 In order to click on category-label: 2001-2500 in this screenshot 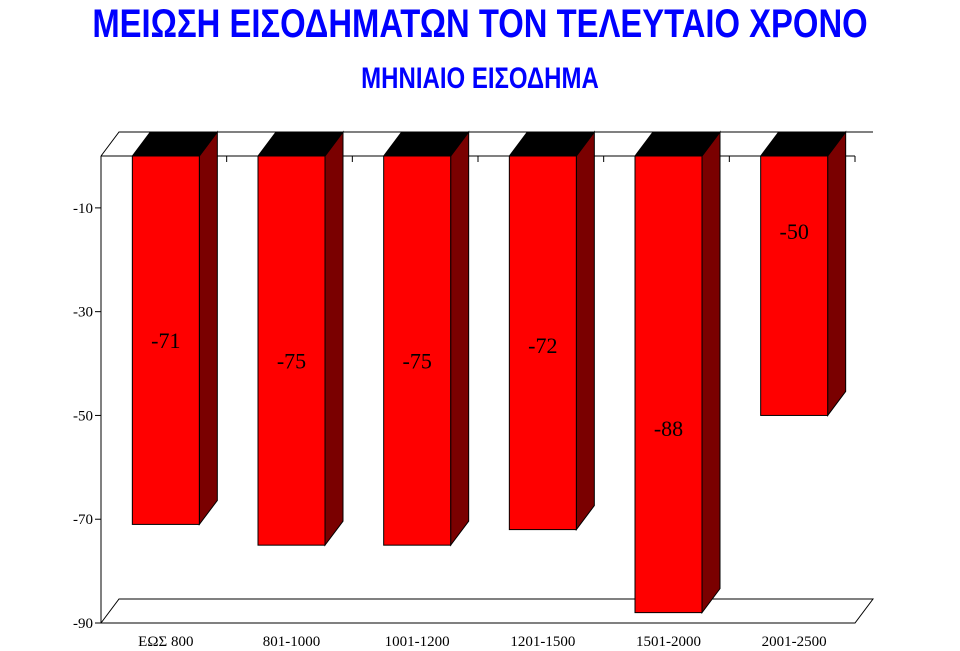, I will do `click(794, 642)`.